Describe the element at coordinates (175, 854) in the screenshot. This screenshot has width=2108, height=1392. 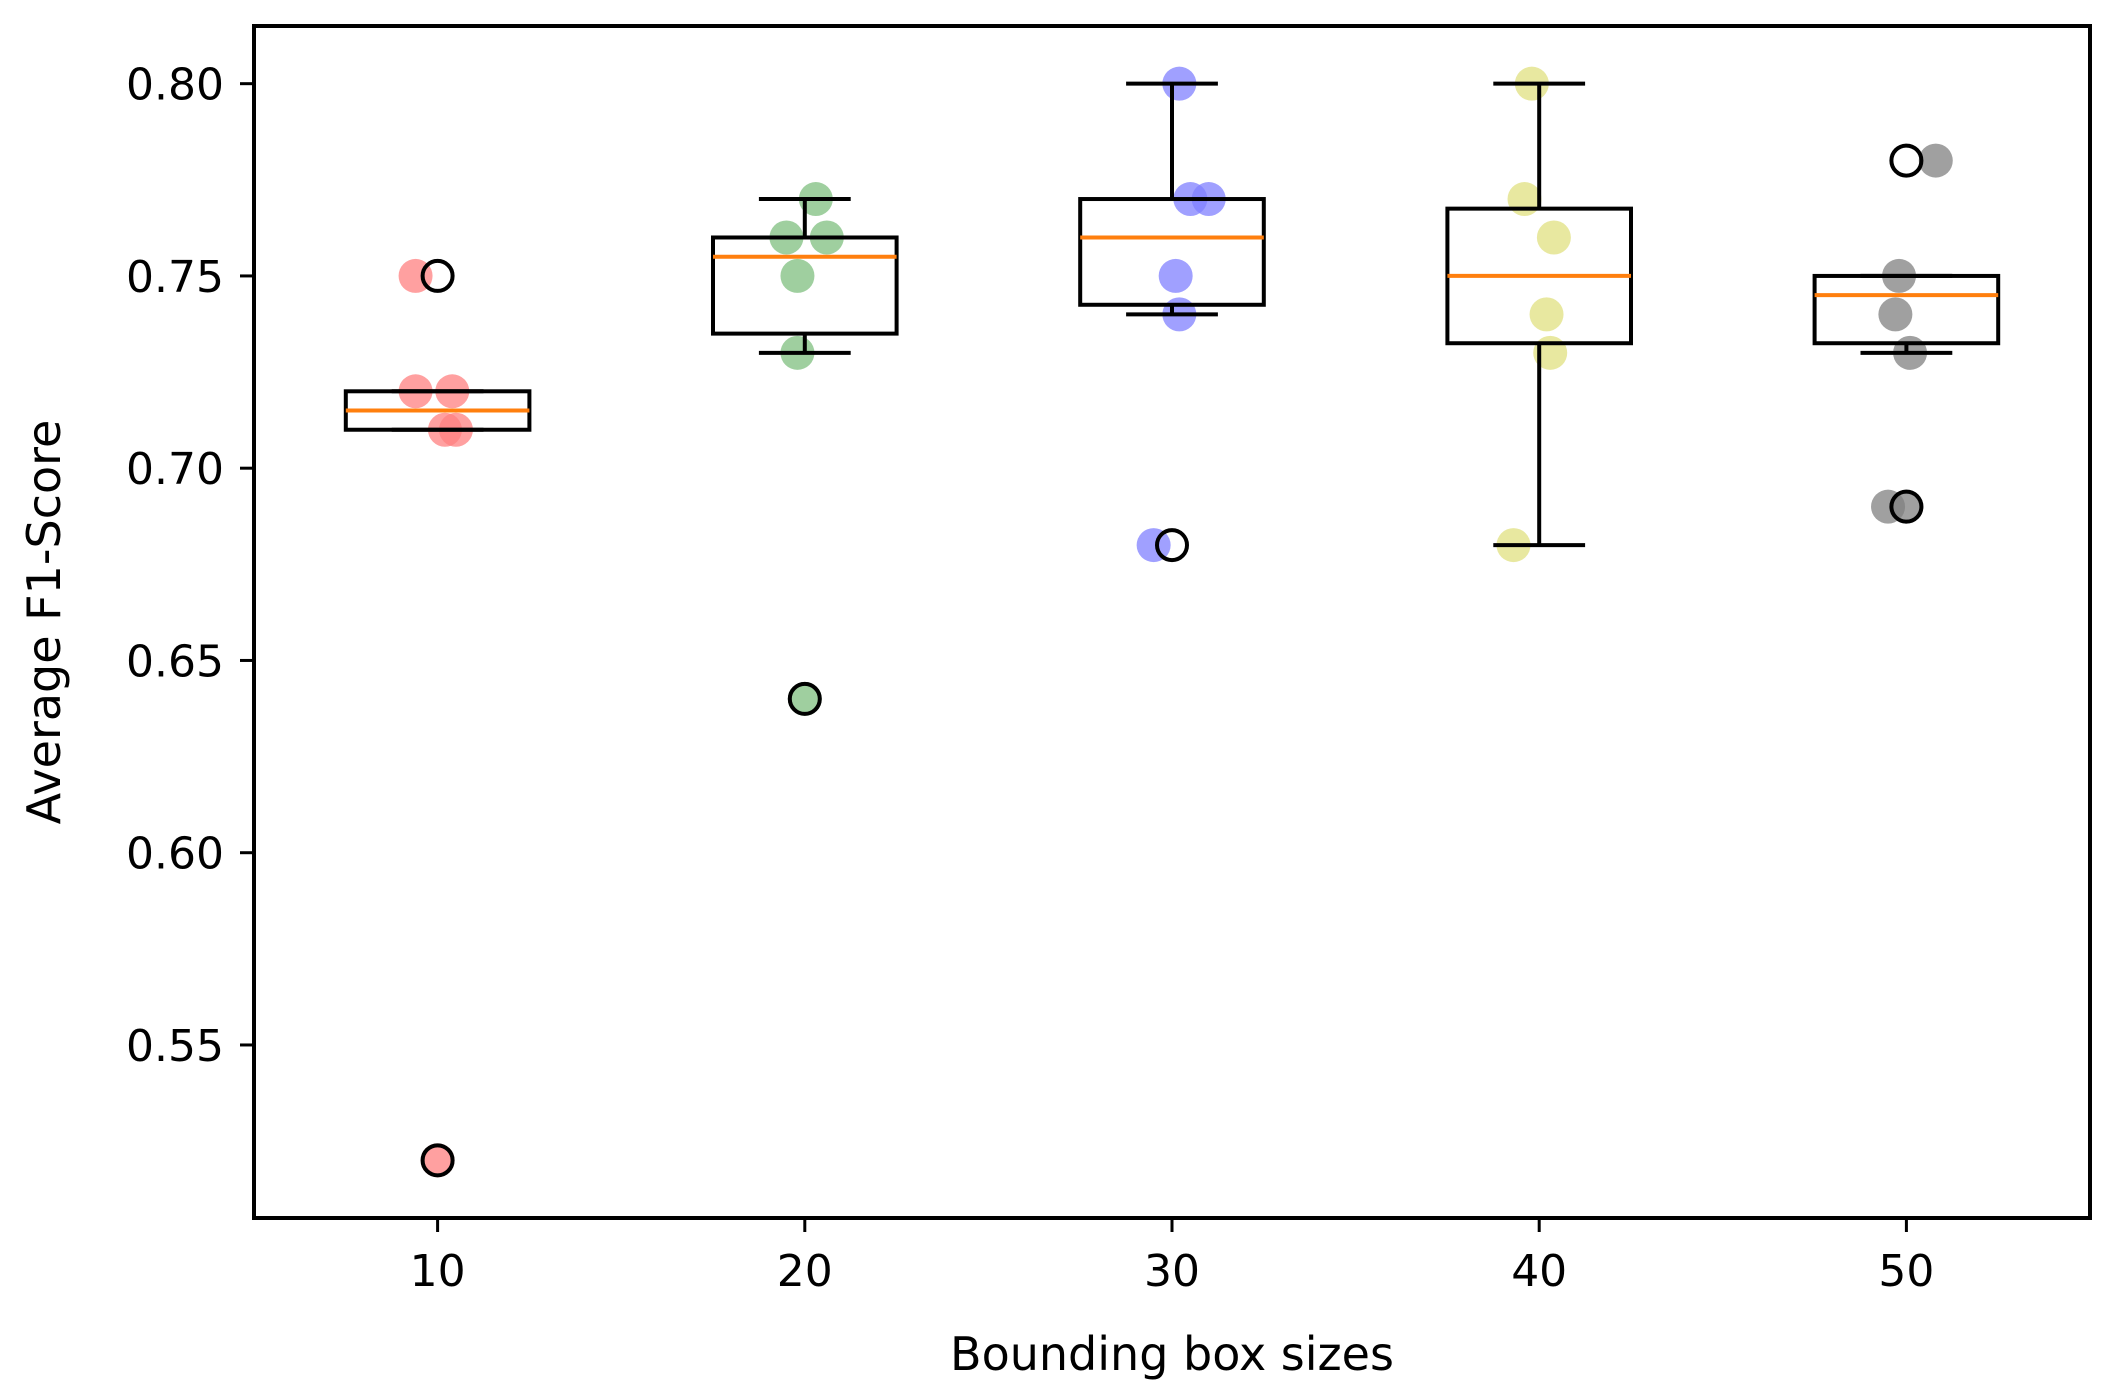
I see `y-tick-label: 0.60` at that location.